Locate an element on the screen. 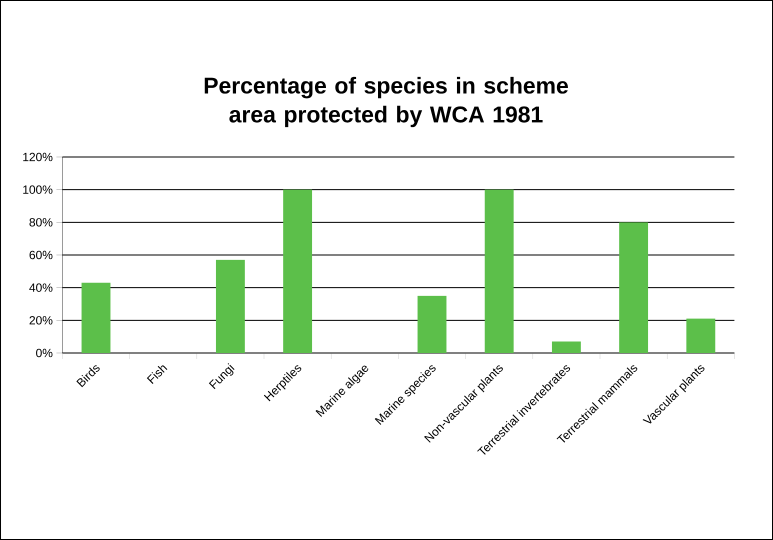 The image size is (773, 540). y-tick-label: 0% is located at coordinates (44, 353).